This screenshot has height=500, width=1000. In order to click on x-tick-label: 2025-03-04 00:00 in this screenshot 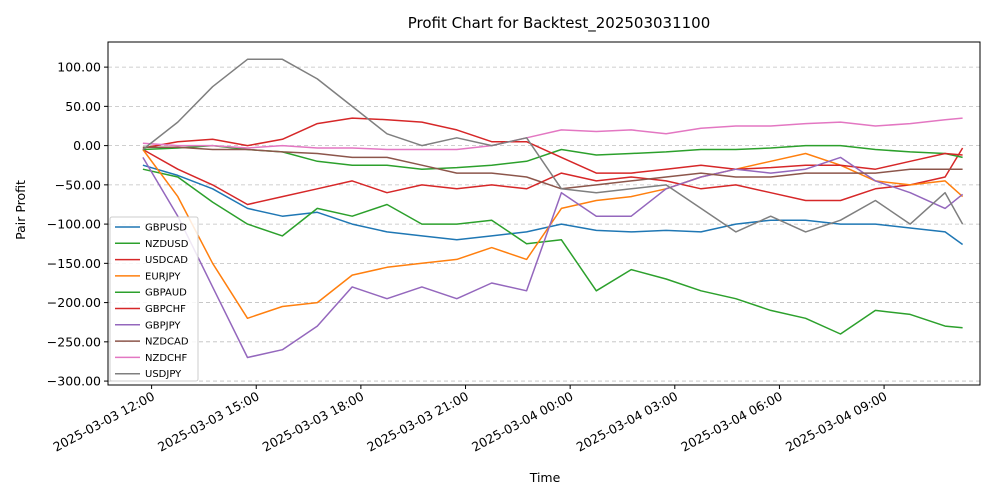, I will do `click(522, 421)`.